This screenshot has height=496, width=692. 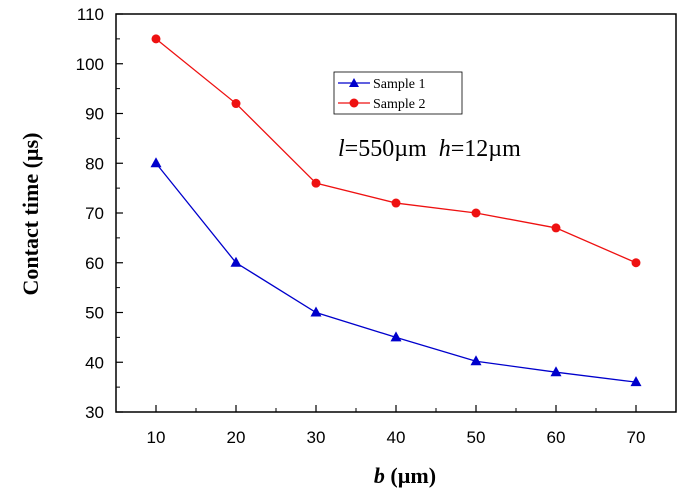 What do you see at coordinates (399, 84) in the screenshot?
I see `legend-label-sample-1: Sample 1` at bounding box center [399, 84].